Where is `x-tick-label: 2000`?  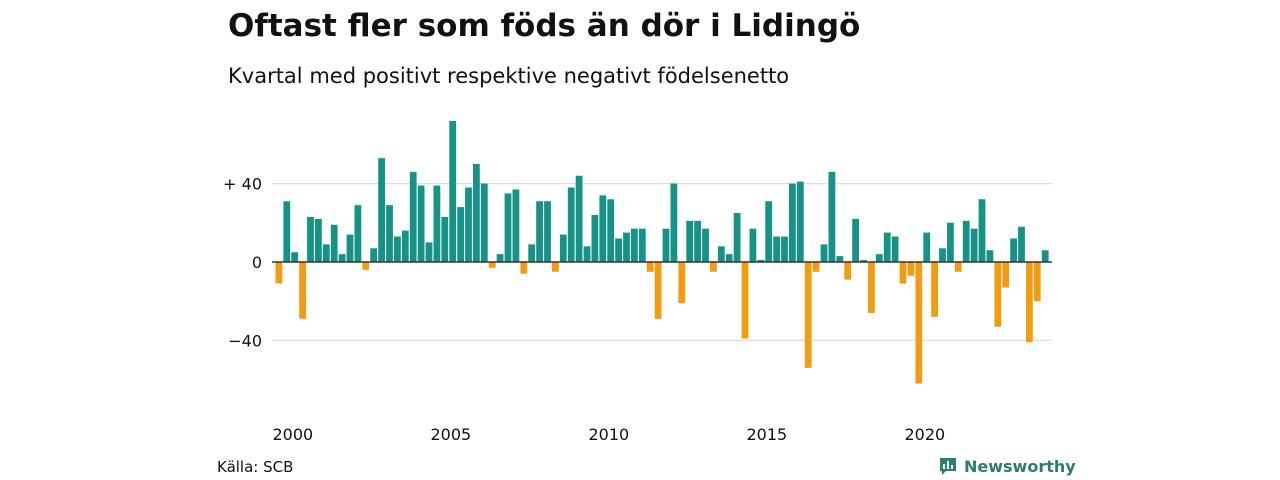
x-tick-label: 2000 is located at coordinates (293, 434).